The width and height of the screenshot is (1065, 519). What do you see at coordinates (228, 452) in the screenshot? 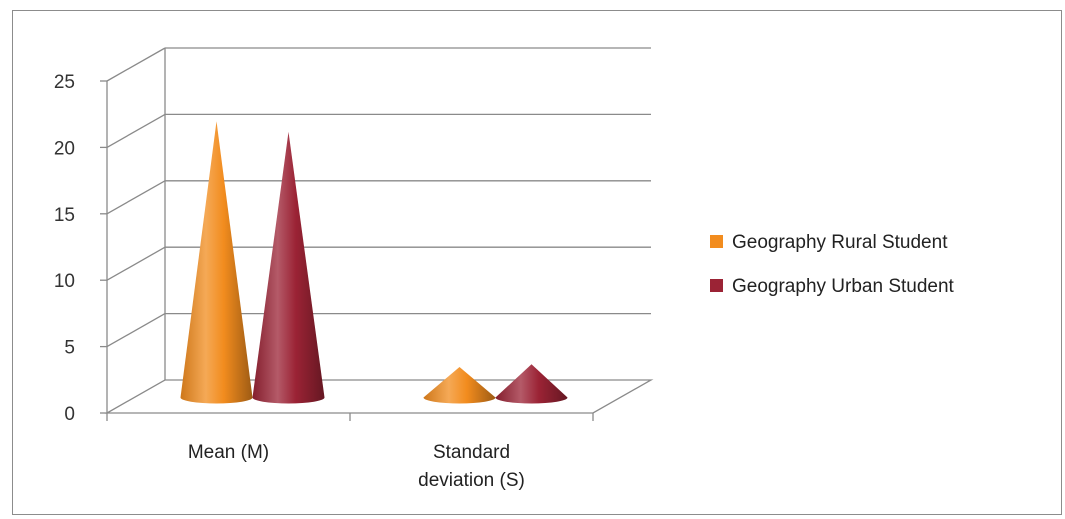
I see `x-category-label: Mean (M)` at bounding box center [228, 452].